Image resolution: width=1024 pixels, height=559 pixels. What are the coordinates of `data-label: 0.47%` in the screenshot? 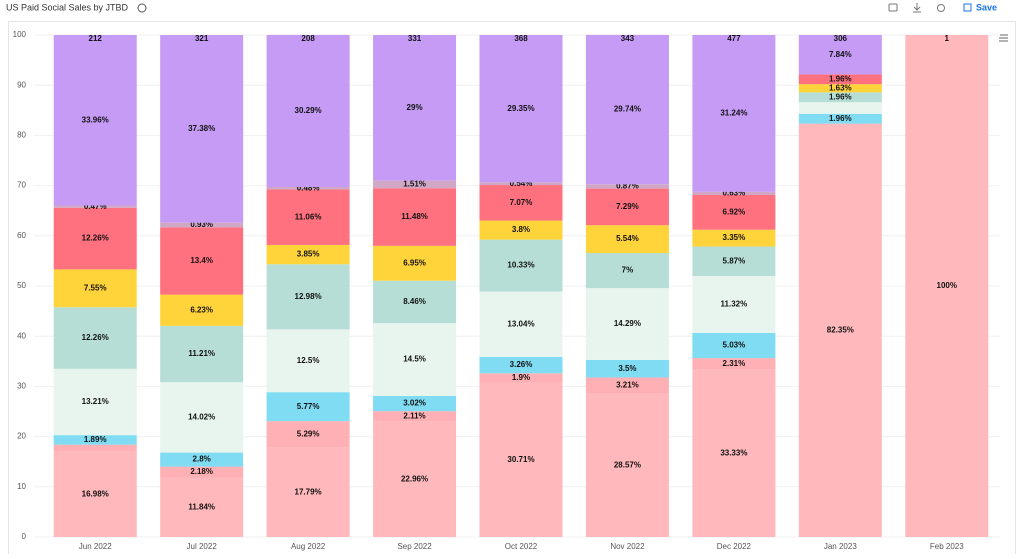 It's located at (95, 206).